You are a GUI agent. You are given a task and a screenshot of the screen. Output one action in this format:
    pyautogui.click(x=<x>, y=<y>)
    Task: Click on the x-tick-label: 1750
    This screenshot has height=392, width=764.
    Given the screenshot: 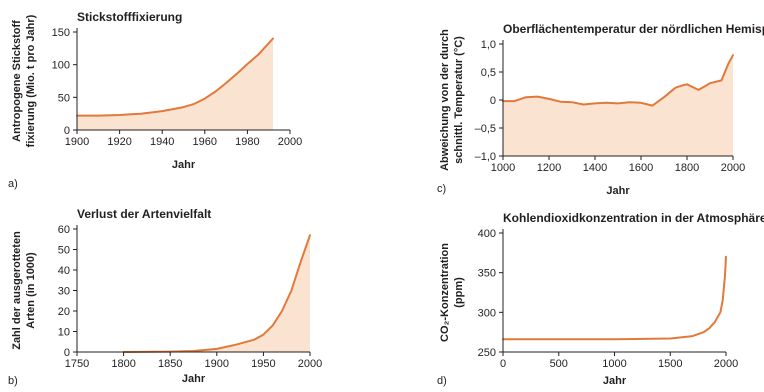 What is the action you would take?
    pyautogui.click(x=77, y=364)
    